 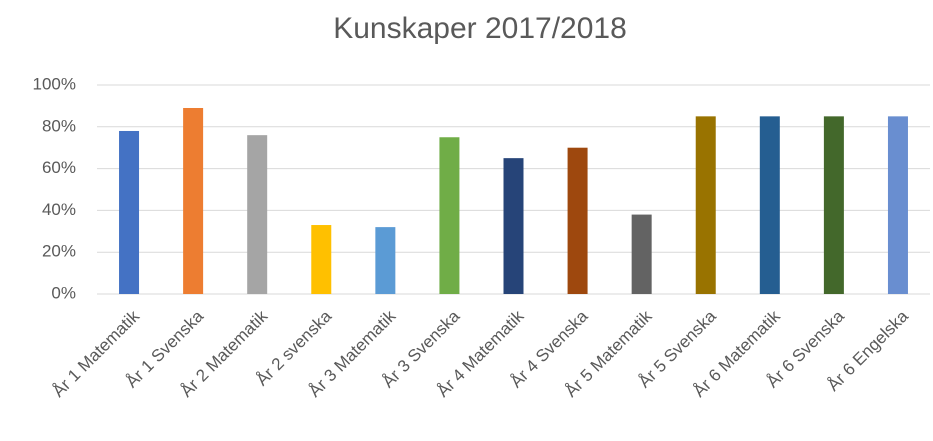 I want to click on y-tick-label: 80%, so click(x=59, y=125).